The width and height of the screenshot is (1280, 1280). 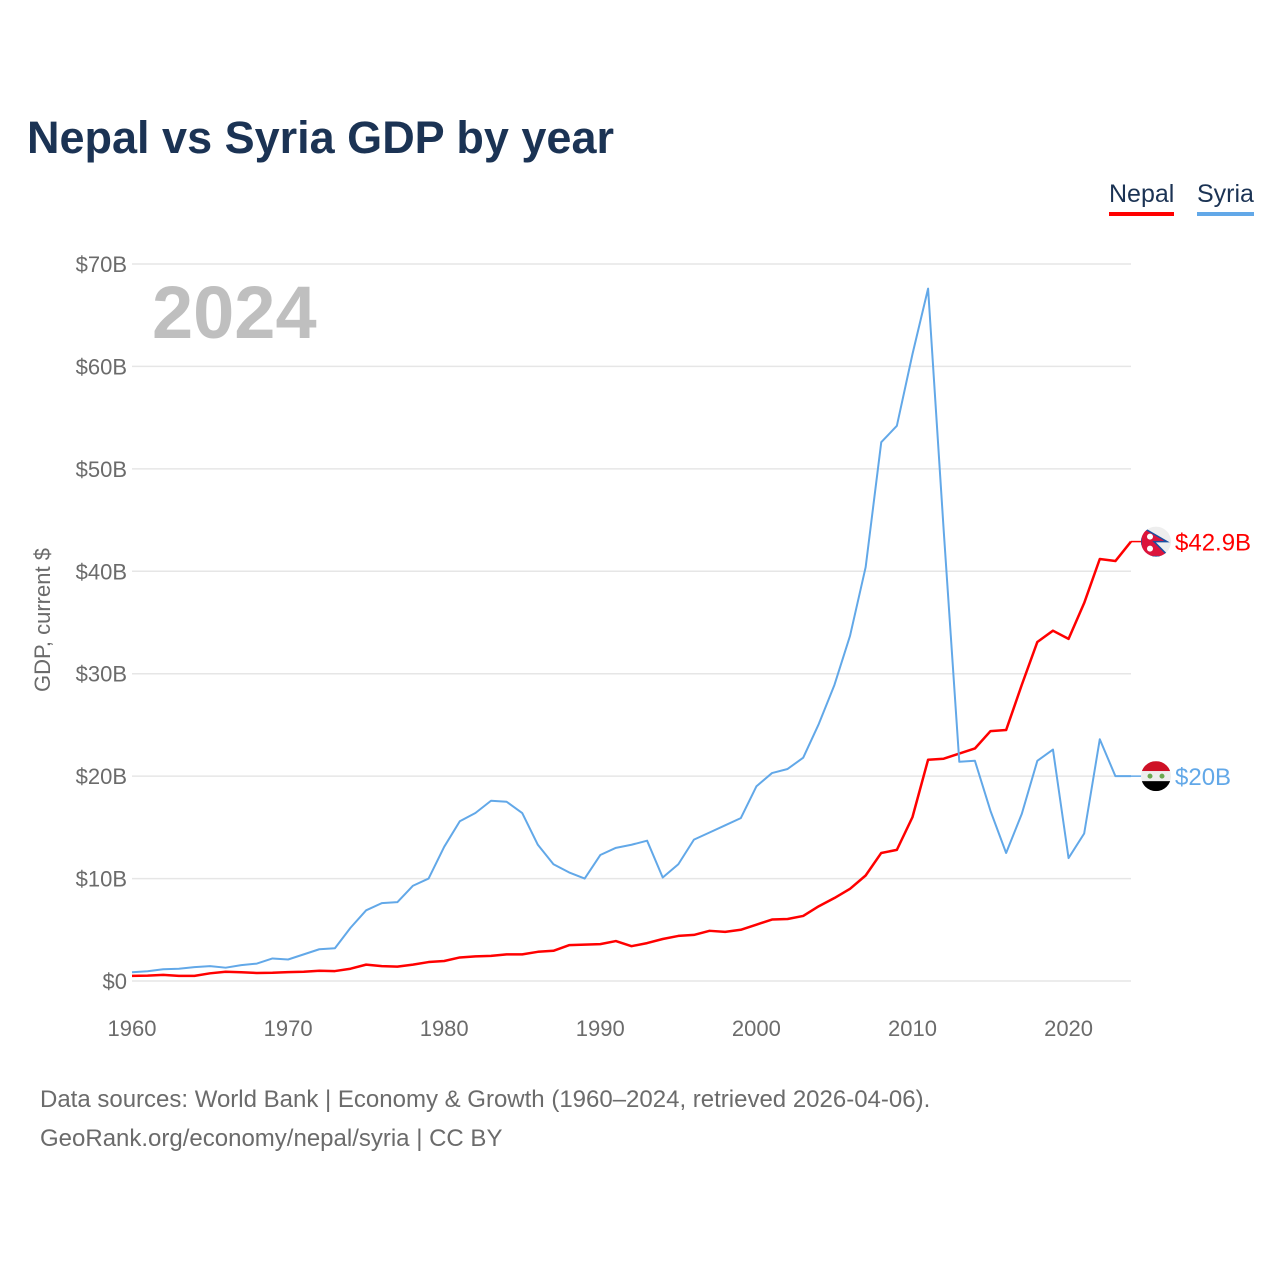 I want to click on legend-syria: Syria, so click(x=1225, y=198).